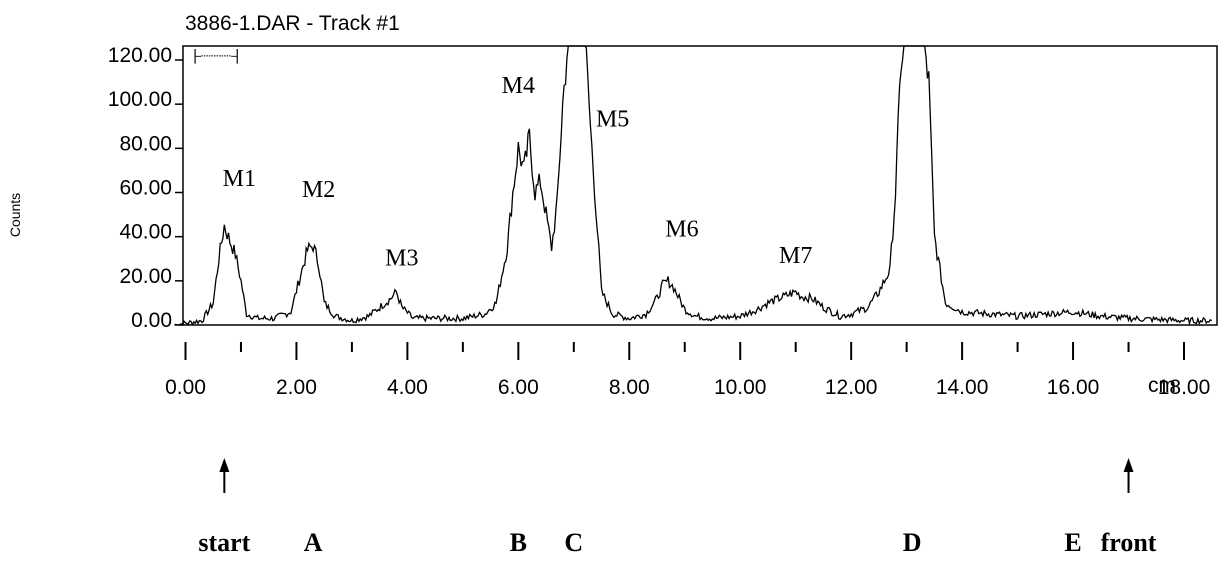 The height and width of the screenshot is (567, 1225). I want to click on x-tick-label: 14.00, so click(962, 387).